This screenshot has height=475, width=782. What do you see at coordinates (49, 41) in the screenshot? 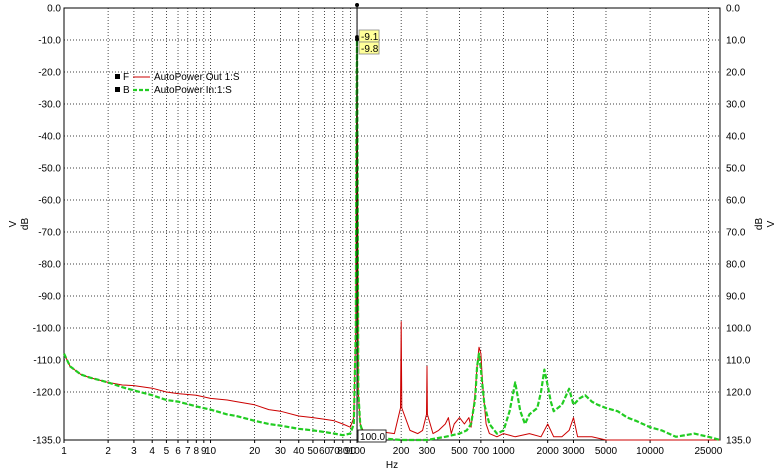
I see `y-tick-label-left: -10.0` at bounding box center [49, 41].